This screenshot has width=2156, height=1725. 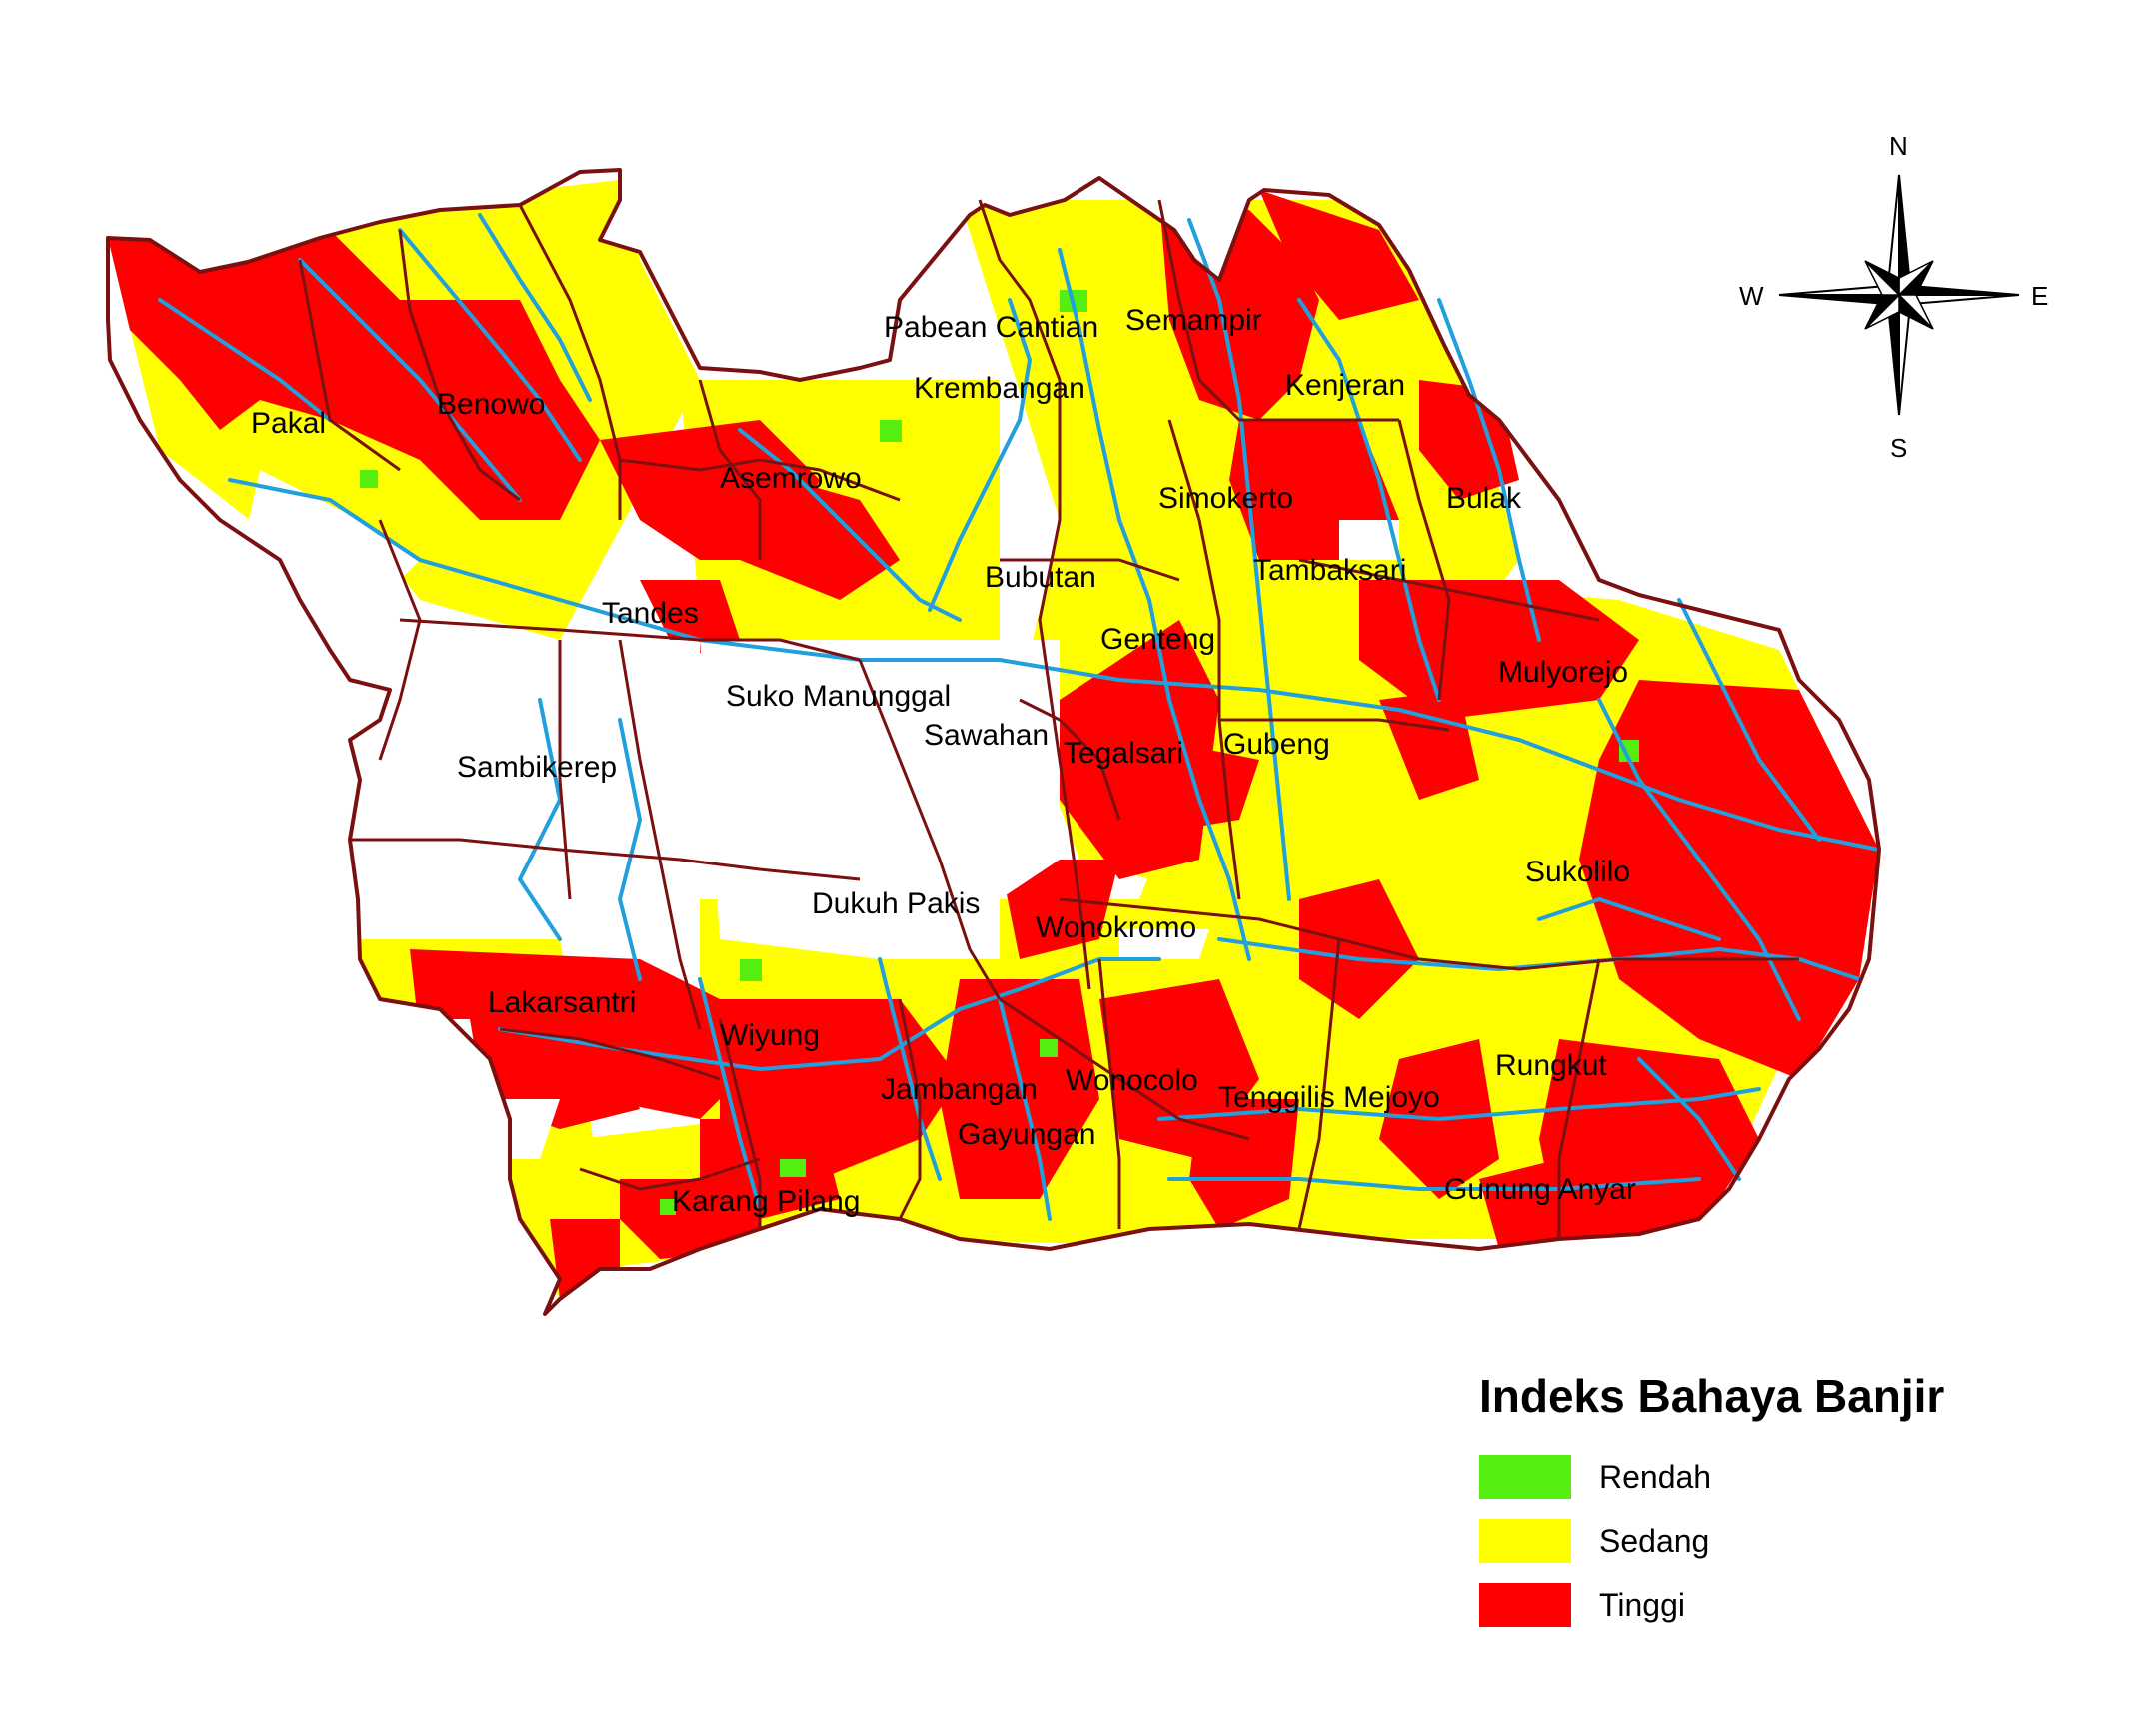 I want to click on label-dukuh-pakis: Dukuh Pakis, so click(x=896, y=904).